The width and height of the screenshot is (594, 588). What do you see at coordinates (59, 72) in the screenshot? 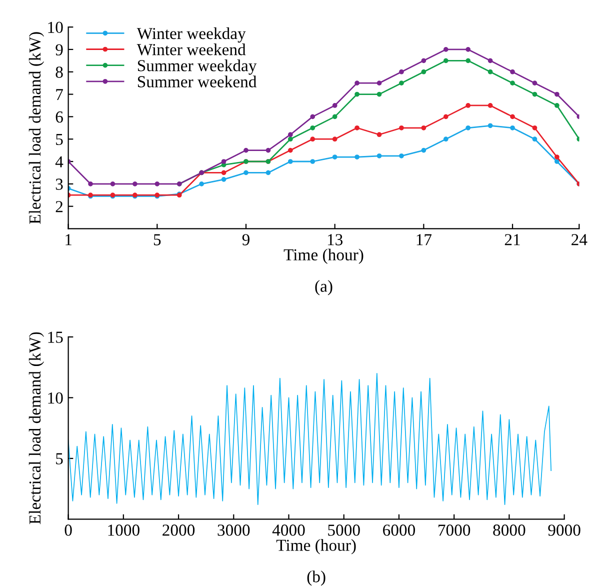
I see `y-tick-label: 8` at bounding box center [59, 72].